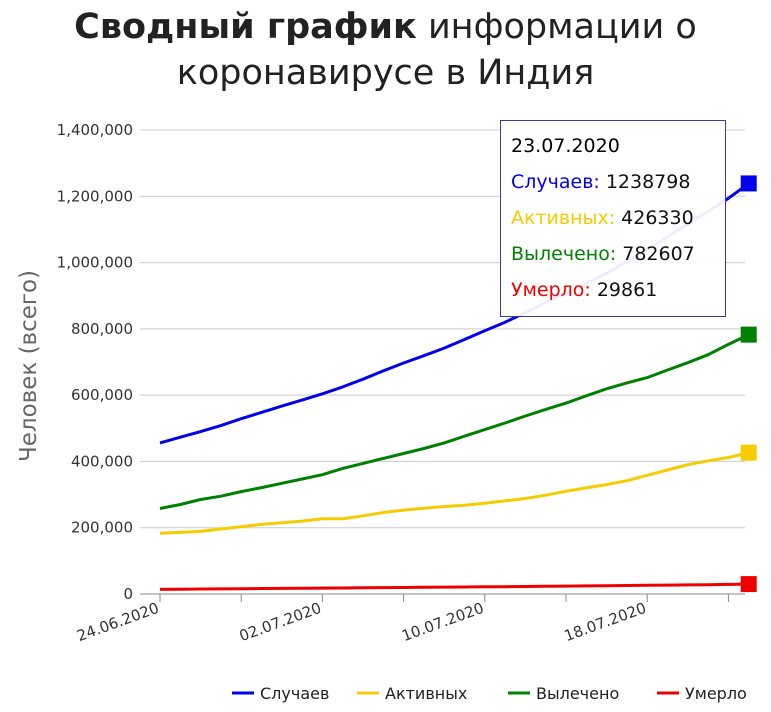  I want to click on tooltip-deaths-value: 29861, so click(627, 290).